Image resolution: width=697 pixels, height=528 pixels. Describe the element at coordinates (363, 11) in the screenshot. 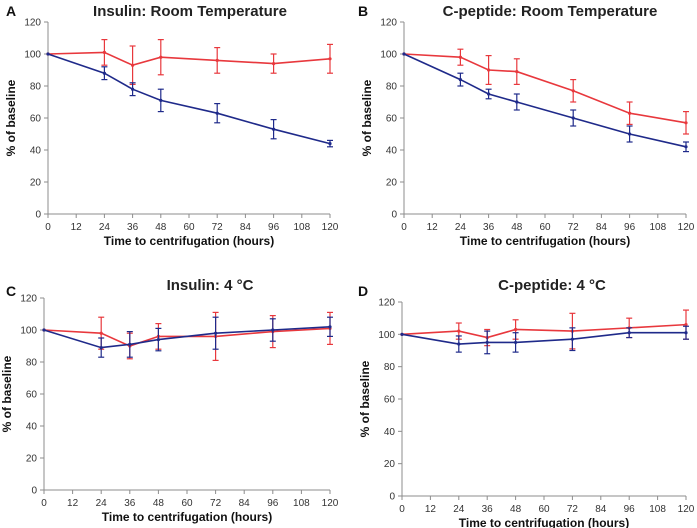

I see `panel-letter: B` at that location.